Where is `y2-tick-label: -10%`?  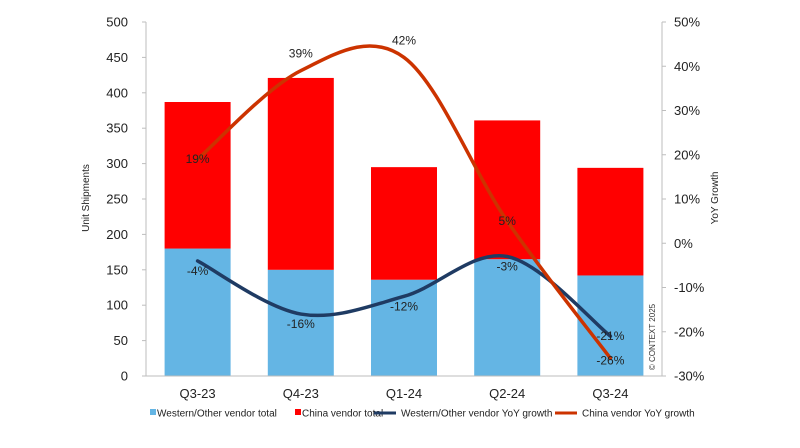 y2-tick-label: -10% is located at coordinates (689, 287).